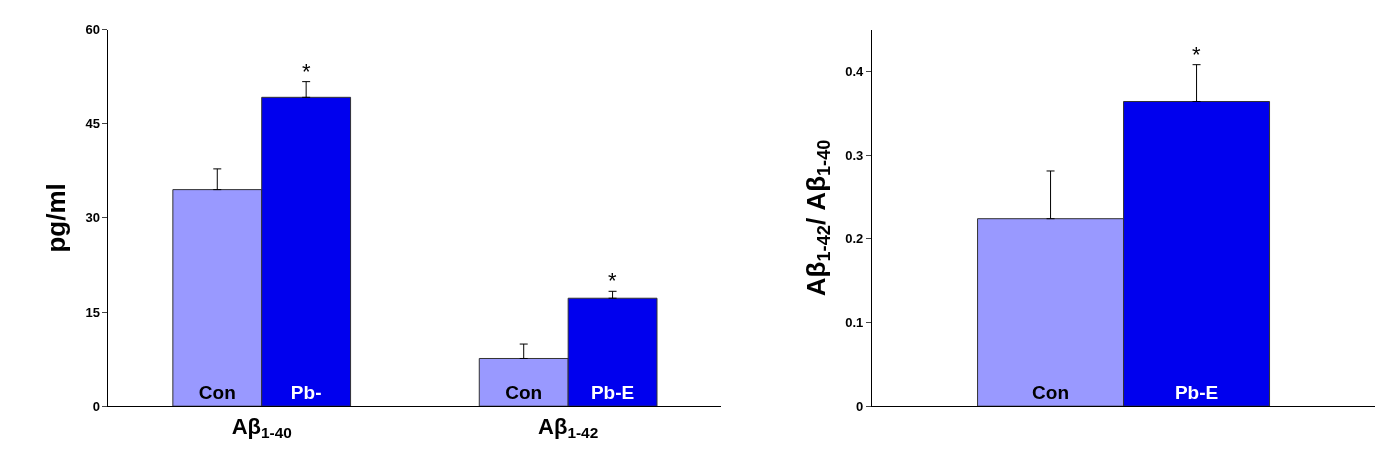  Describe the element at coordinates (854, 71) in the screenshot. I see `y-tick-label: 0.4` at that location.